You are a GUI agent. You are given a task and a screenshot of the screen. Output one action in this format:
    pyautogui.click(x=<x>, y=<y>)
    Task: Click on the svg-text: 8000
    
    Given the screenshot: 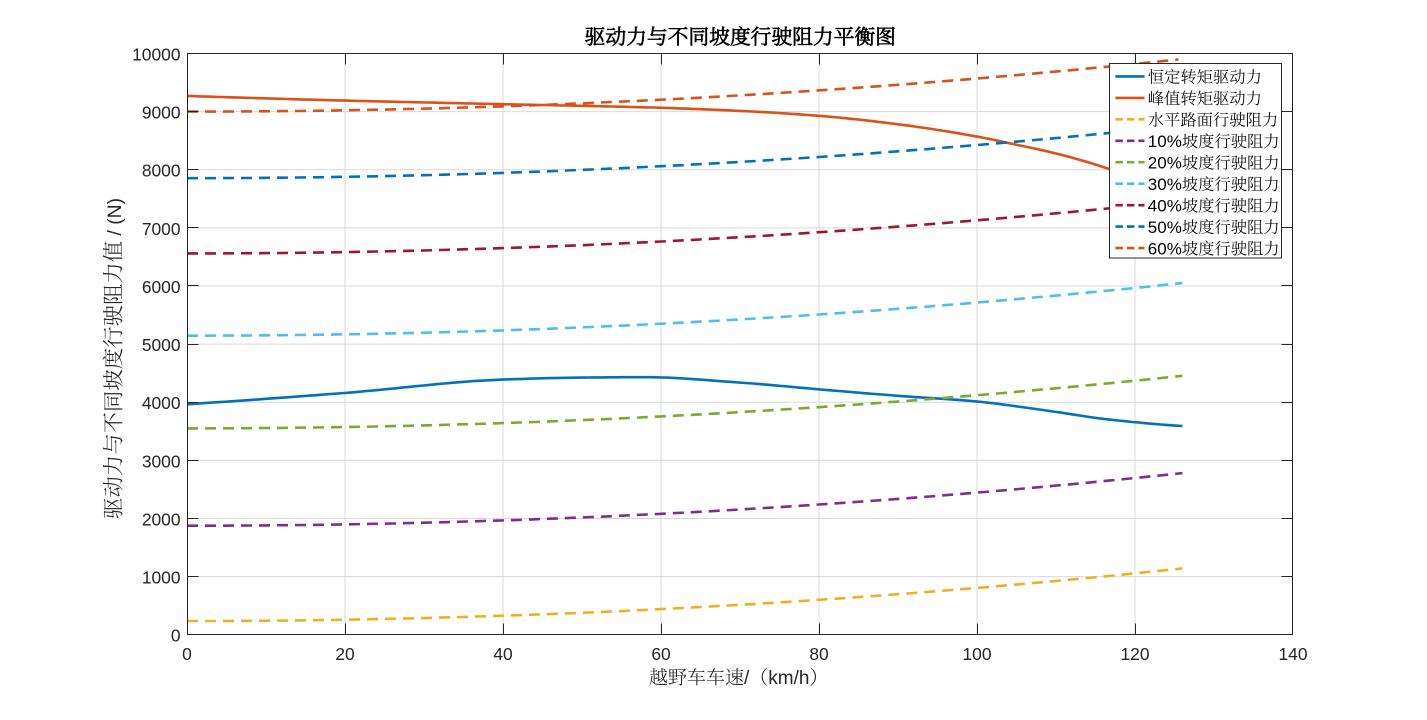 What is the action you would take?
    pyautogui.click(x=161, y=171)
    